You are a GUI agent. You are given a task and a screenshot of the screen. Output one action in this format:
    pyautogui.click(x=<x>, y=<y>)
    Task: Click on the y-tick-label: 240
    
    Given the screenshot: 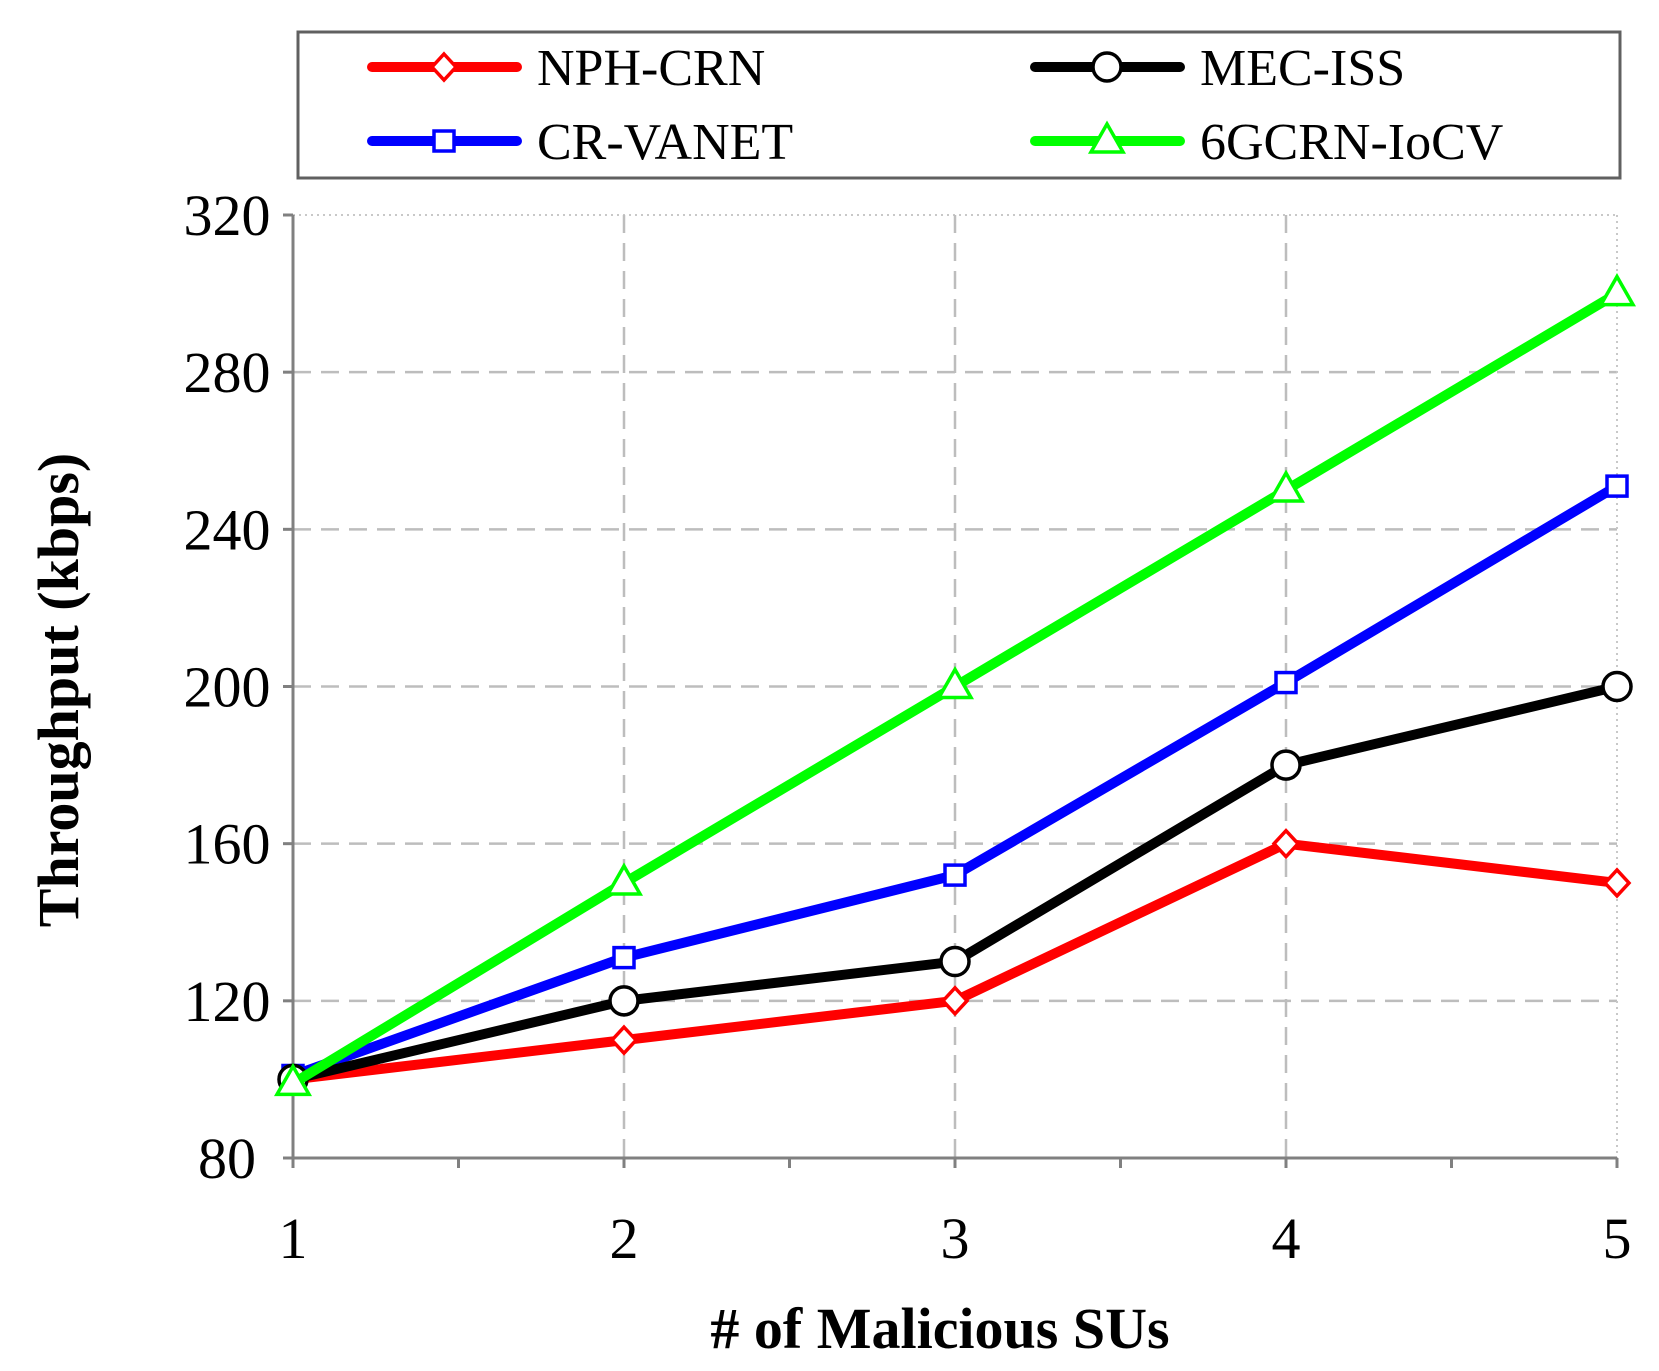 What is the action you would take?
    pyautogui.click(x=227, y=529)
    